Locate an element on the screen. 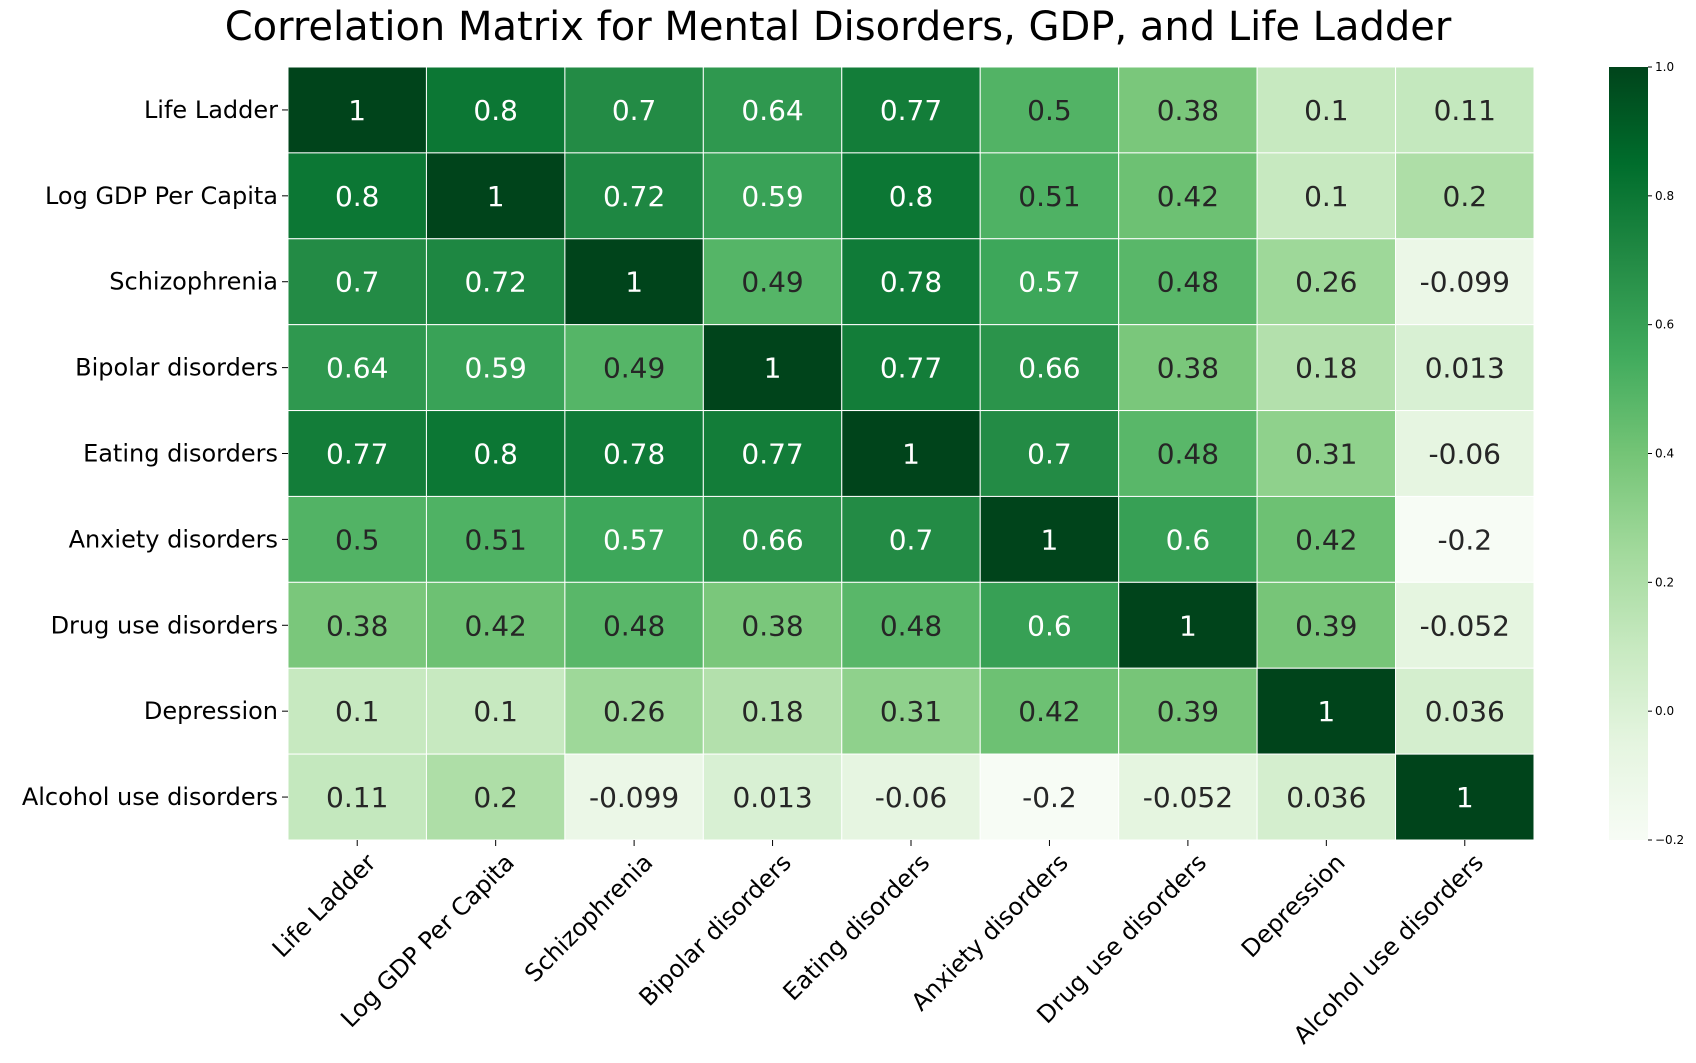 This screenshot has width=1696, height=1063. column-label: Life Ladder is located at coordinates (324, 905).